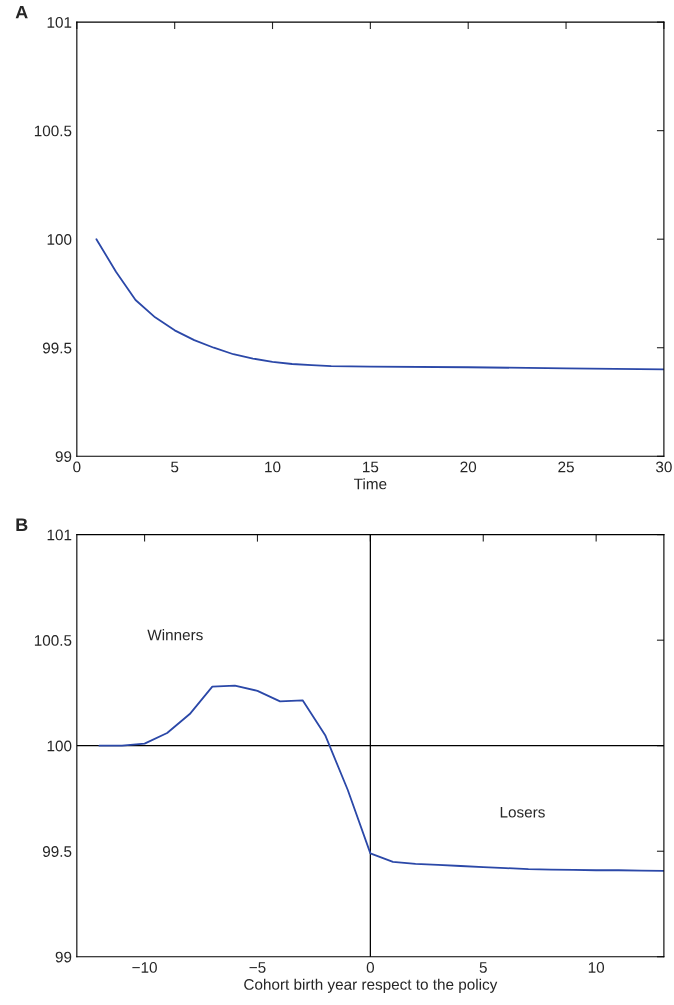 This screenshot has width=674, height=1005. Describe the element at coordinates (370, 484) in the screenshot. I see `x-axis-title: Time` at that location.